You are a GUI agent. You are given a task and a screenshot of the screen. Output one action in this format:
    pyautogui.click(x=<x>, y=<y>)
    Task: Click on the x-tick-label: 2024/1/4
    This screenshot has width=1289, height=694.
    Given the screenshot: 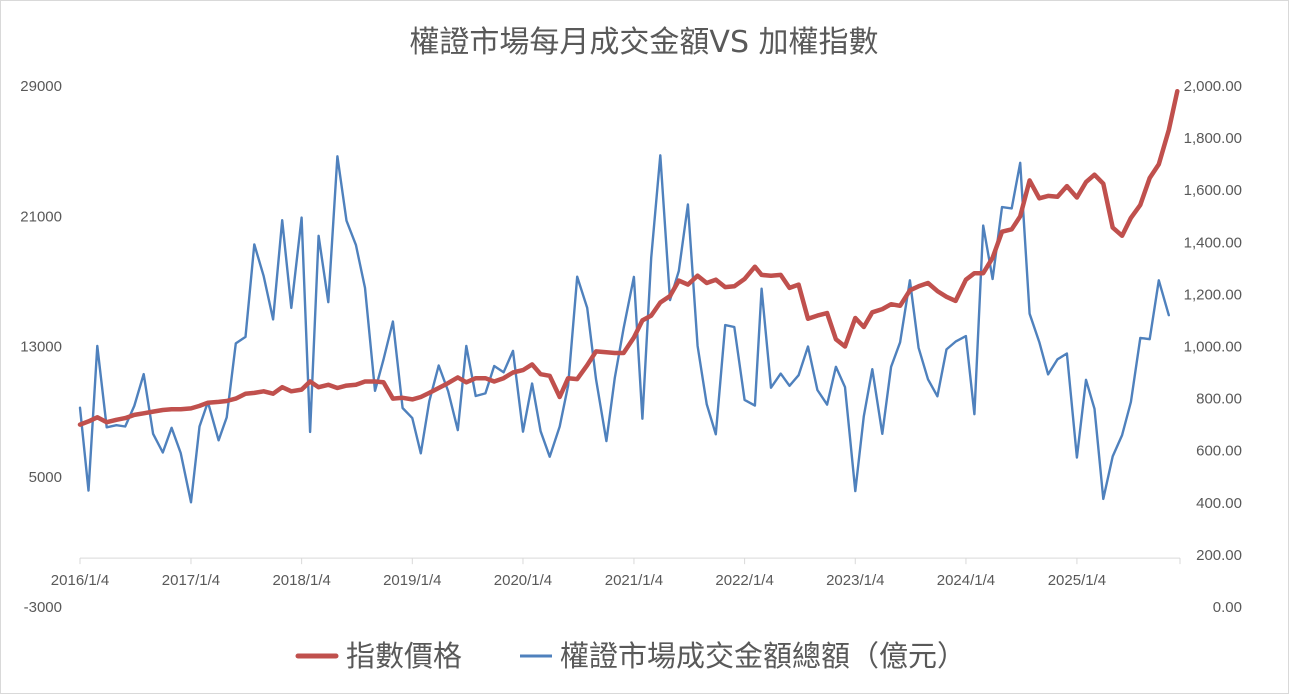 What is the action you would take?
    pyautogui.click(x=966, y=580)
    